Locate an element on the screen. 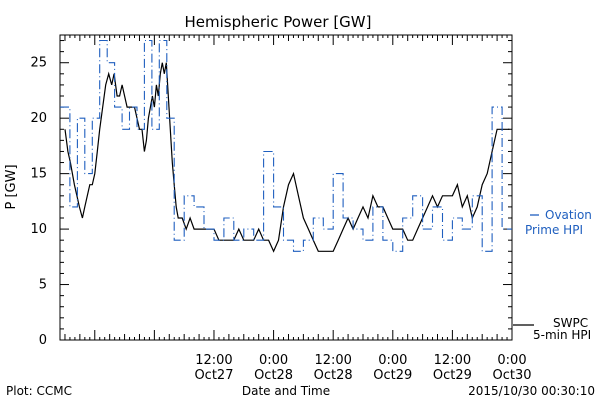  y-tick-label: 10 is located at coordinates (38, 229).